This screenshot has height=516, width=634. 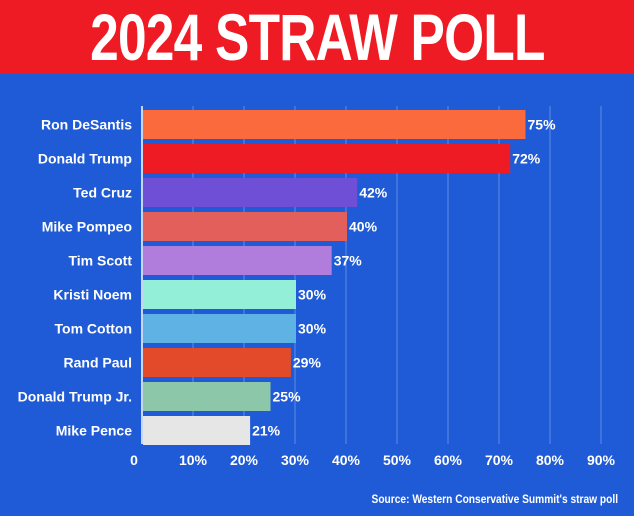 What do you see at coordinates (550, 460) in the screenshot?
I see `tick-label: 80%` at bounding box center [550, 460].